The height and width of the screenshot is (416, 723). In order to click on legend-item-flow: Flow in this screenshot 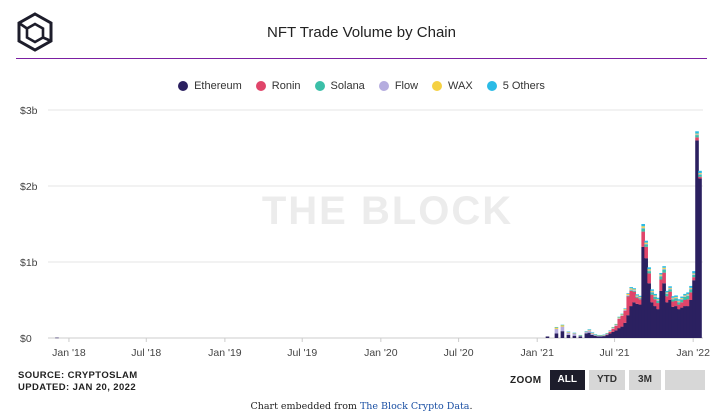, I will do `click(398, 86)`.